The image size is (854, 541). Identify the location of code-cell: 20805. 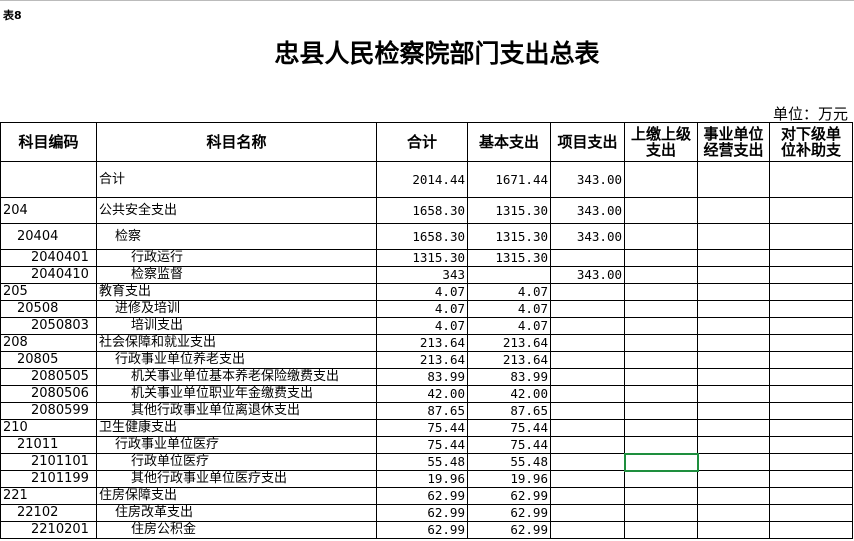
(48, 360).